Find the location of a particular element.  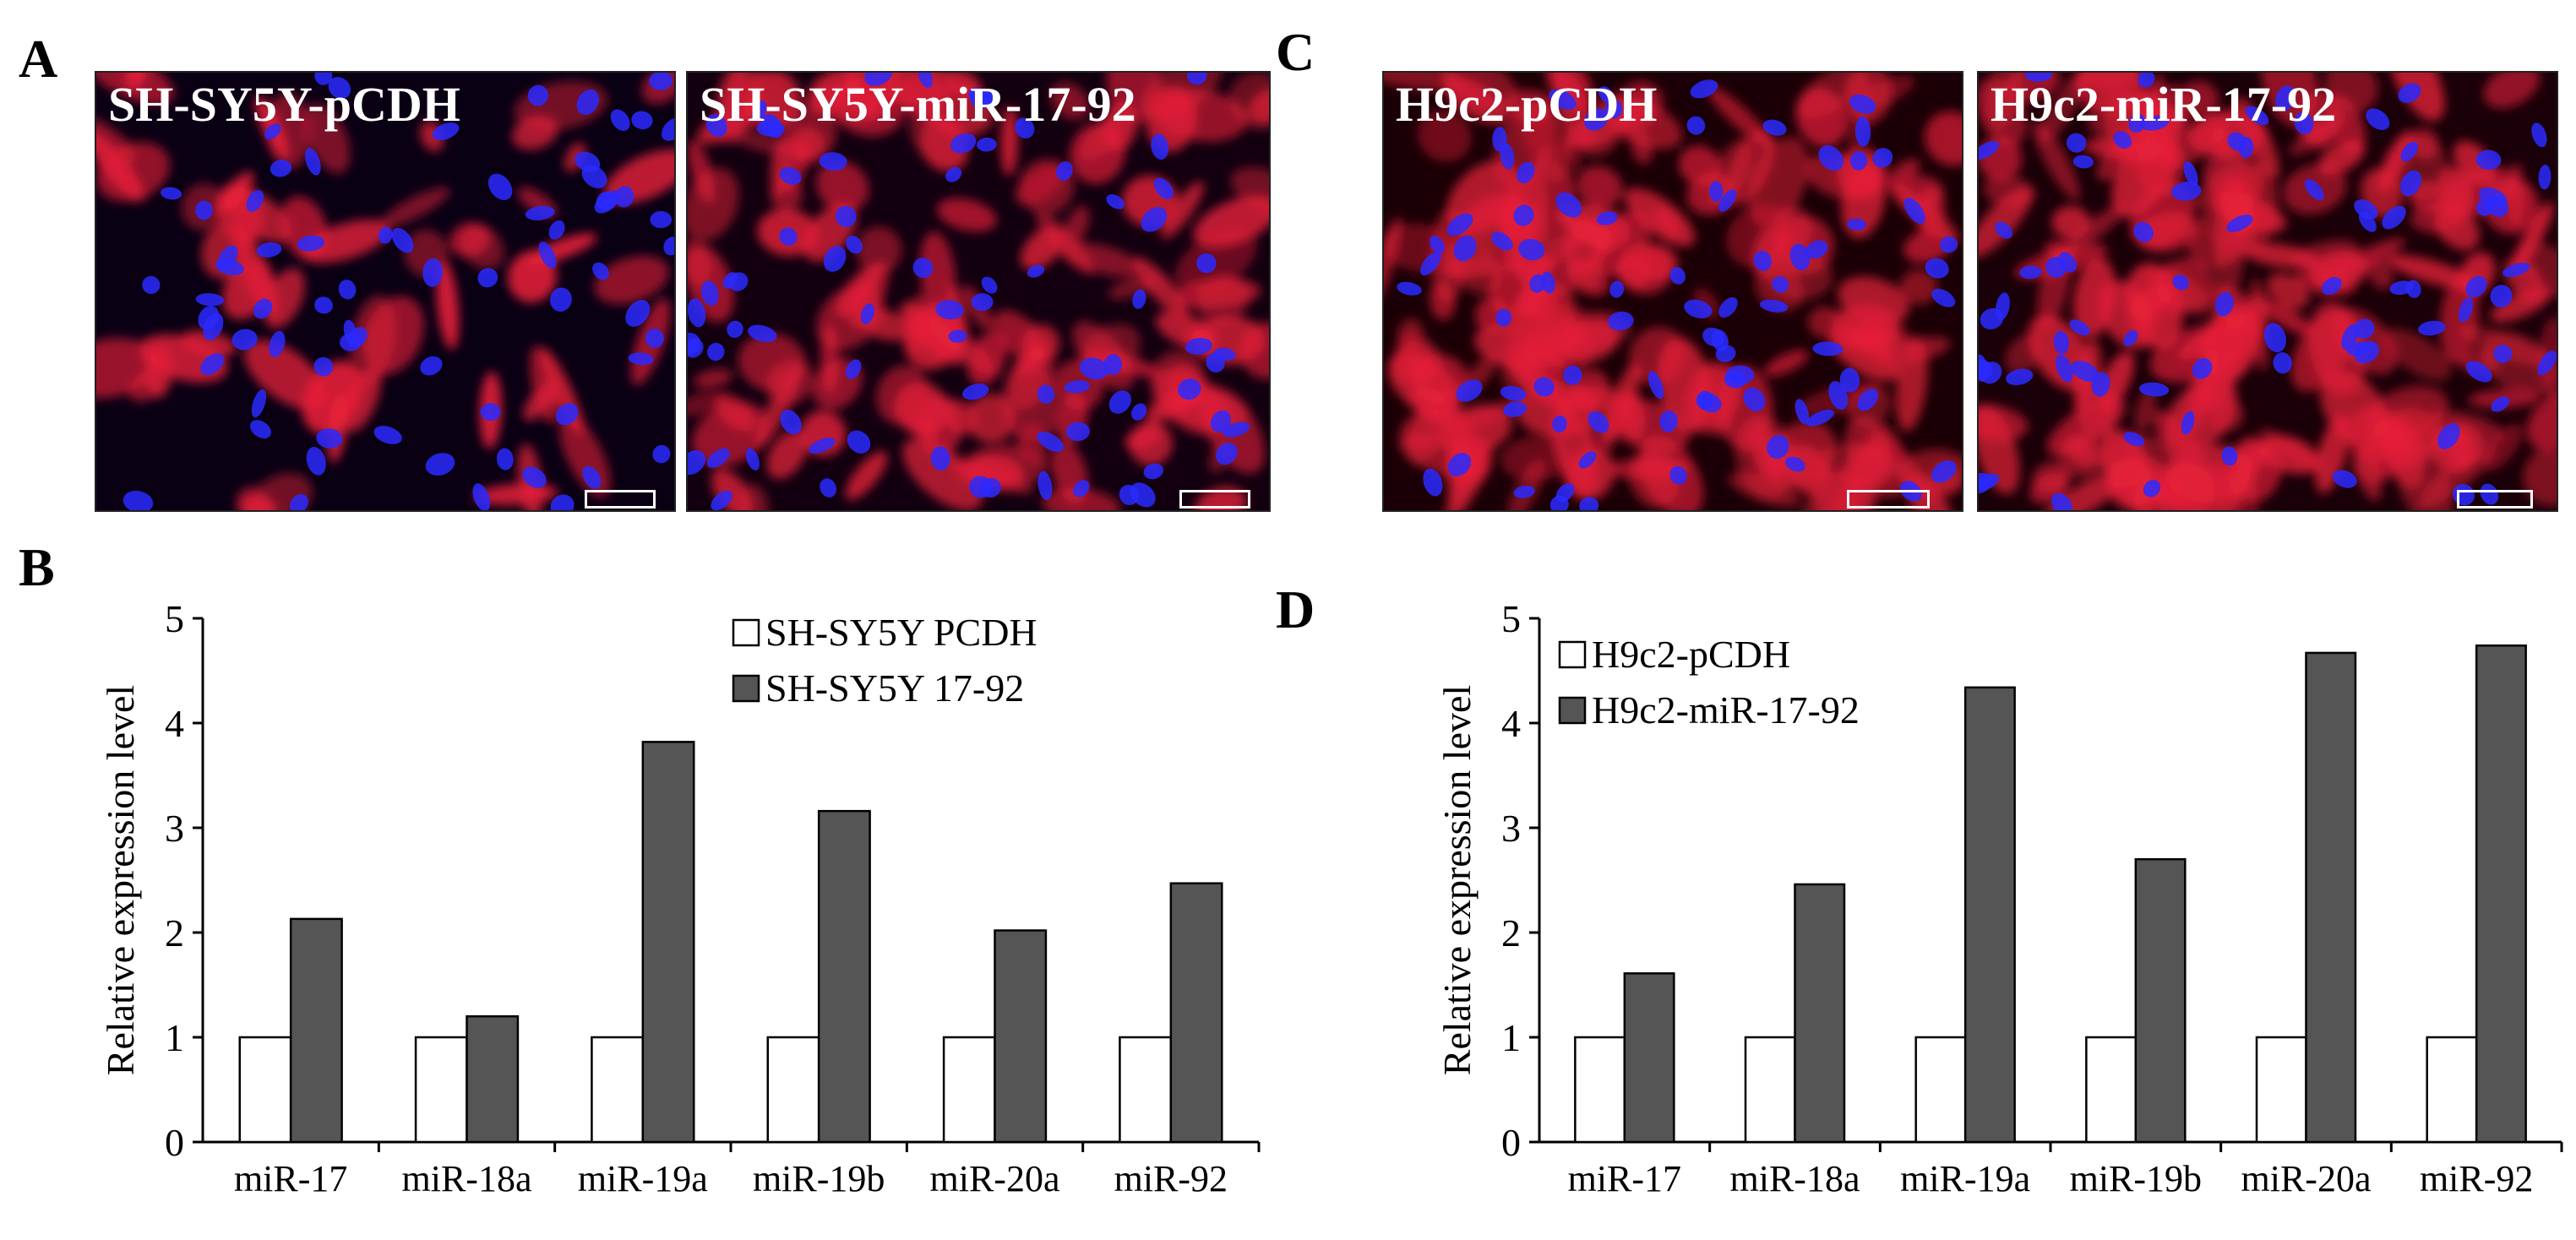

micrograph-sh-sy5y-pcdh: SH-SY5Y-pCDH is located at coordinates (385, 291).